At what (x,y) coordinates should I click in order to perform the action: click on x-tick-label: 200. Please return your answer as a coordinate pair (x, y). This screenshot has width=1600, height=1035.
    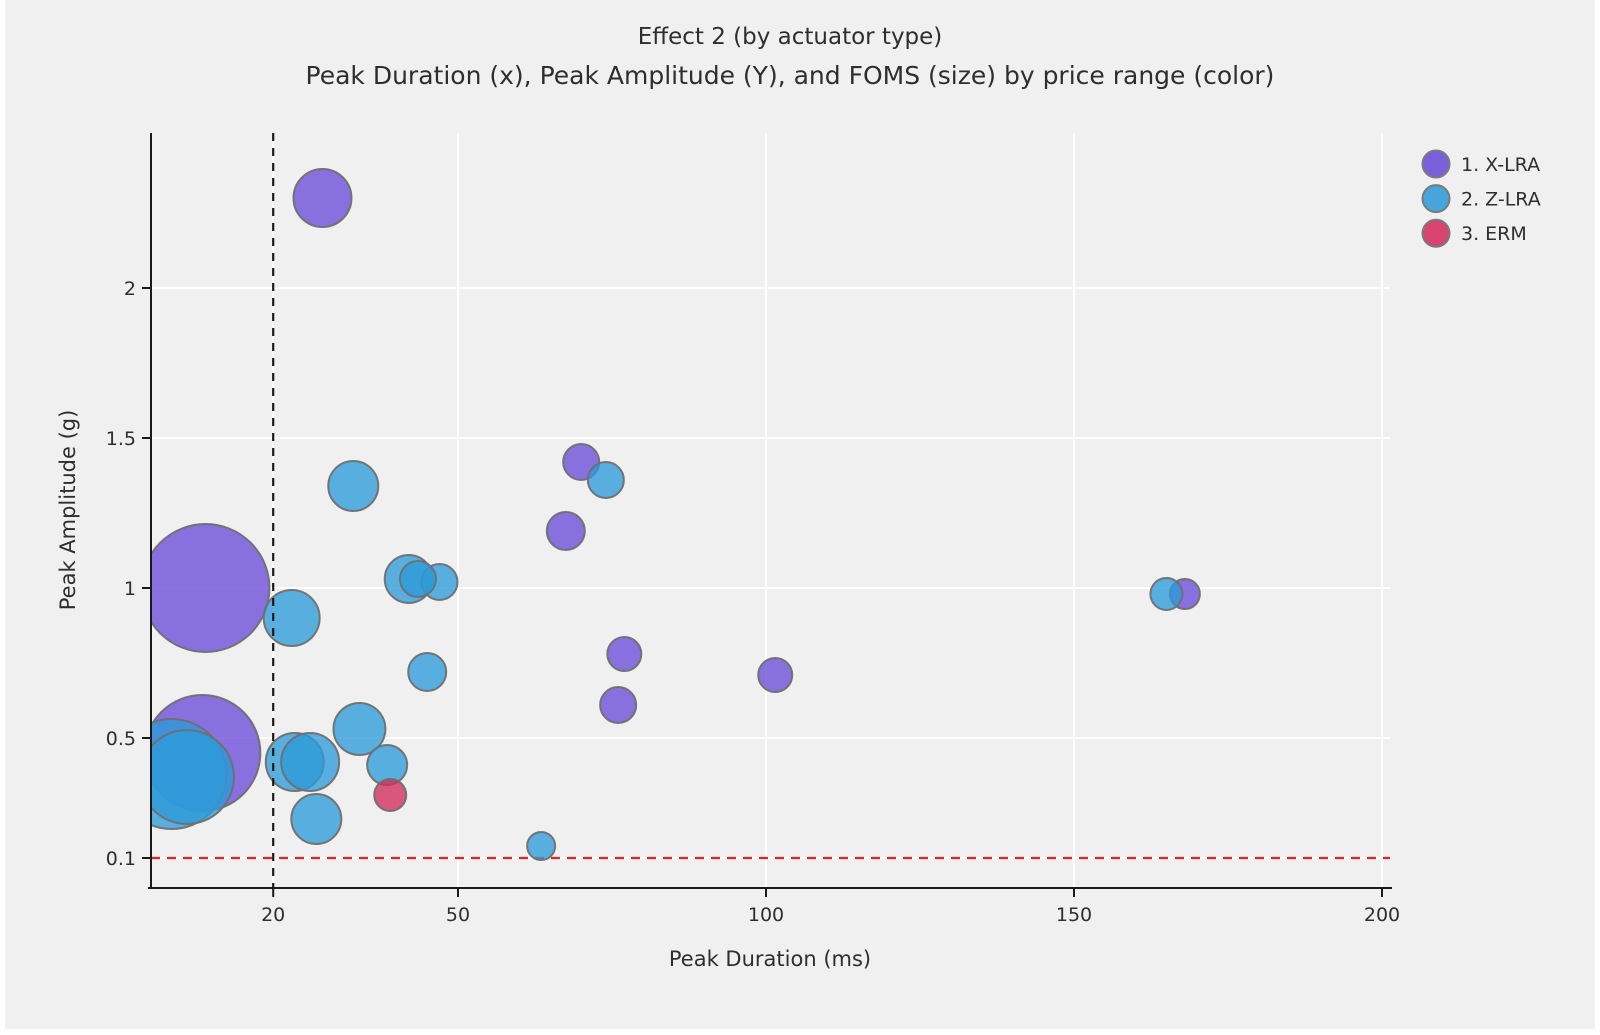
    Looking at the image, I should click on (1382, 915).